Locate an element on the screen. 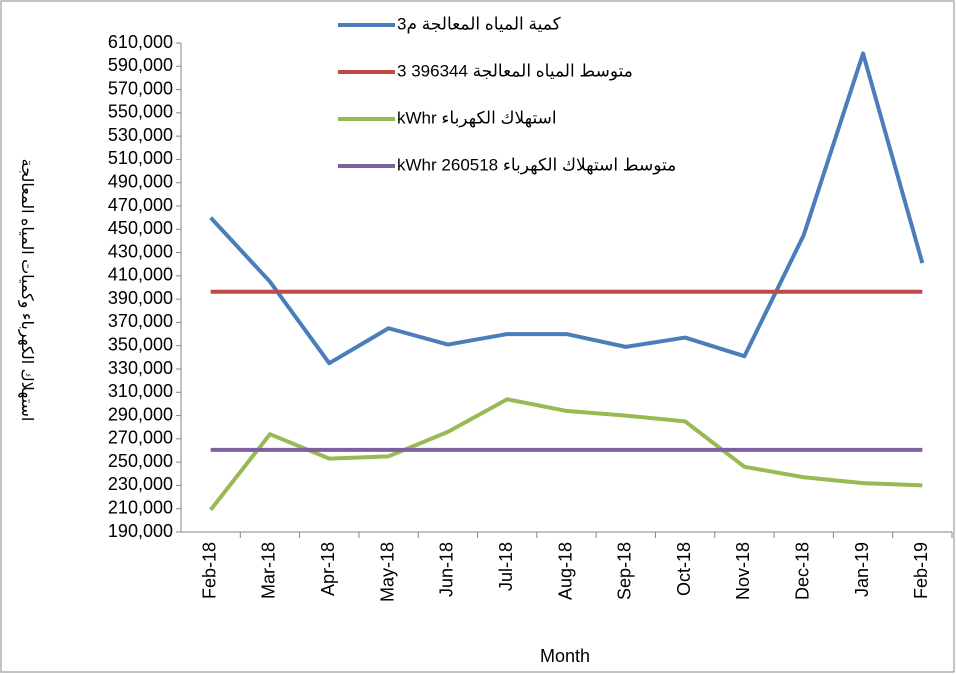 This screenshot has height=674, width=956. y-tick-label: 550,000 is located at coordinates (140, 112).